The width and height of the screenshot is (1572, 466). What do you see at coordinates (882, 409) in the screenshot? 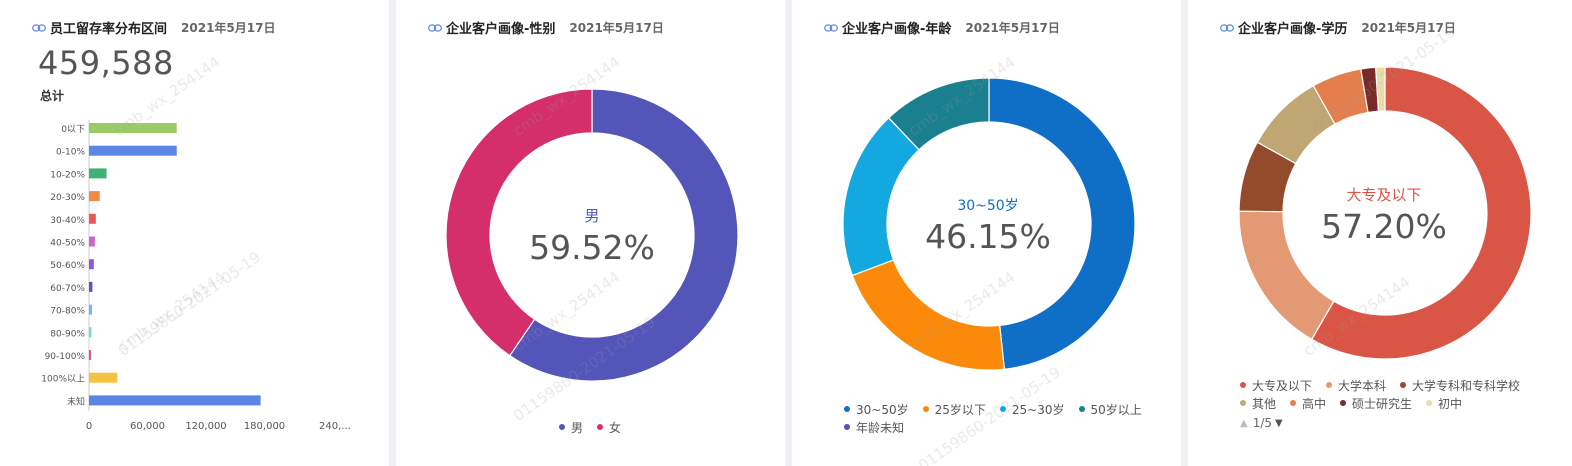
I see `legend-label: 30~50岁` at bounding box center [882, 409].